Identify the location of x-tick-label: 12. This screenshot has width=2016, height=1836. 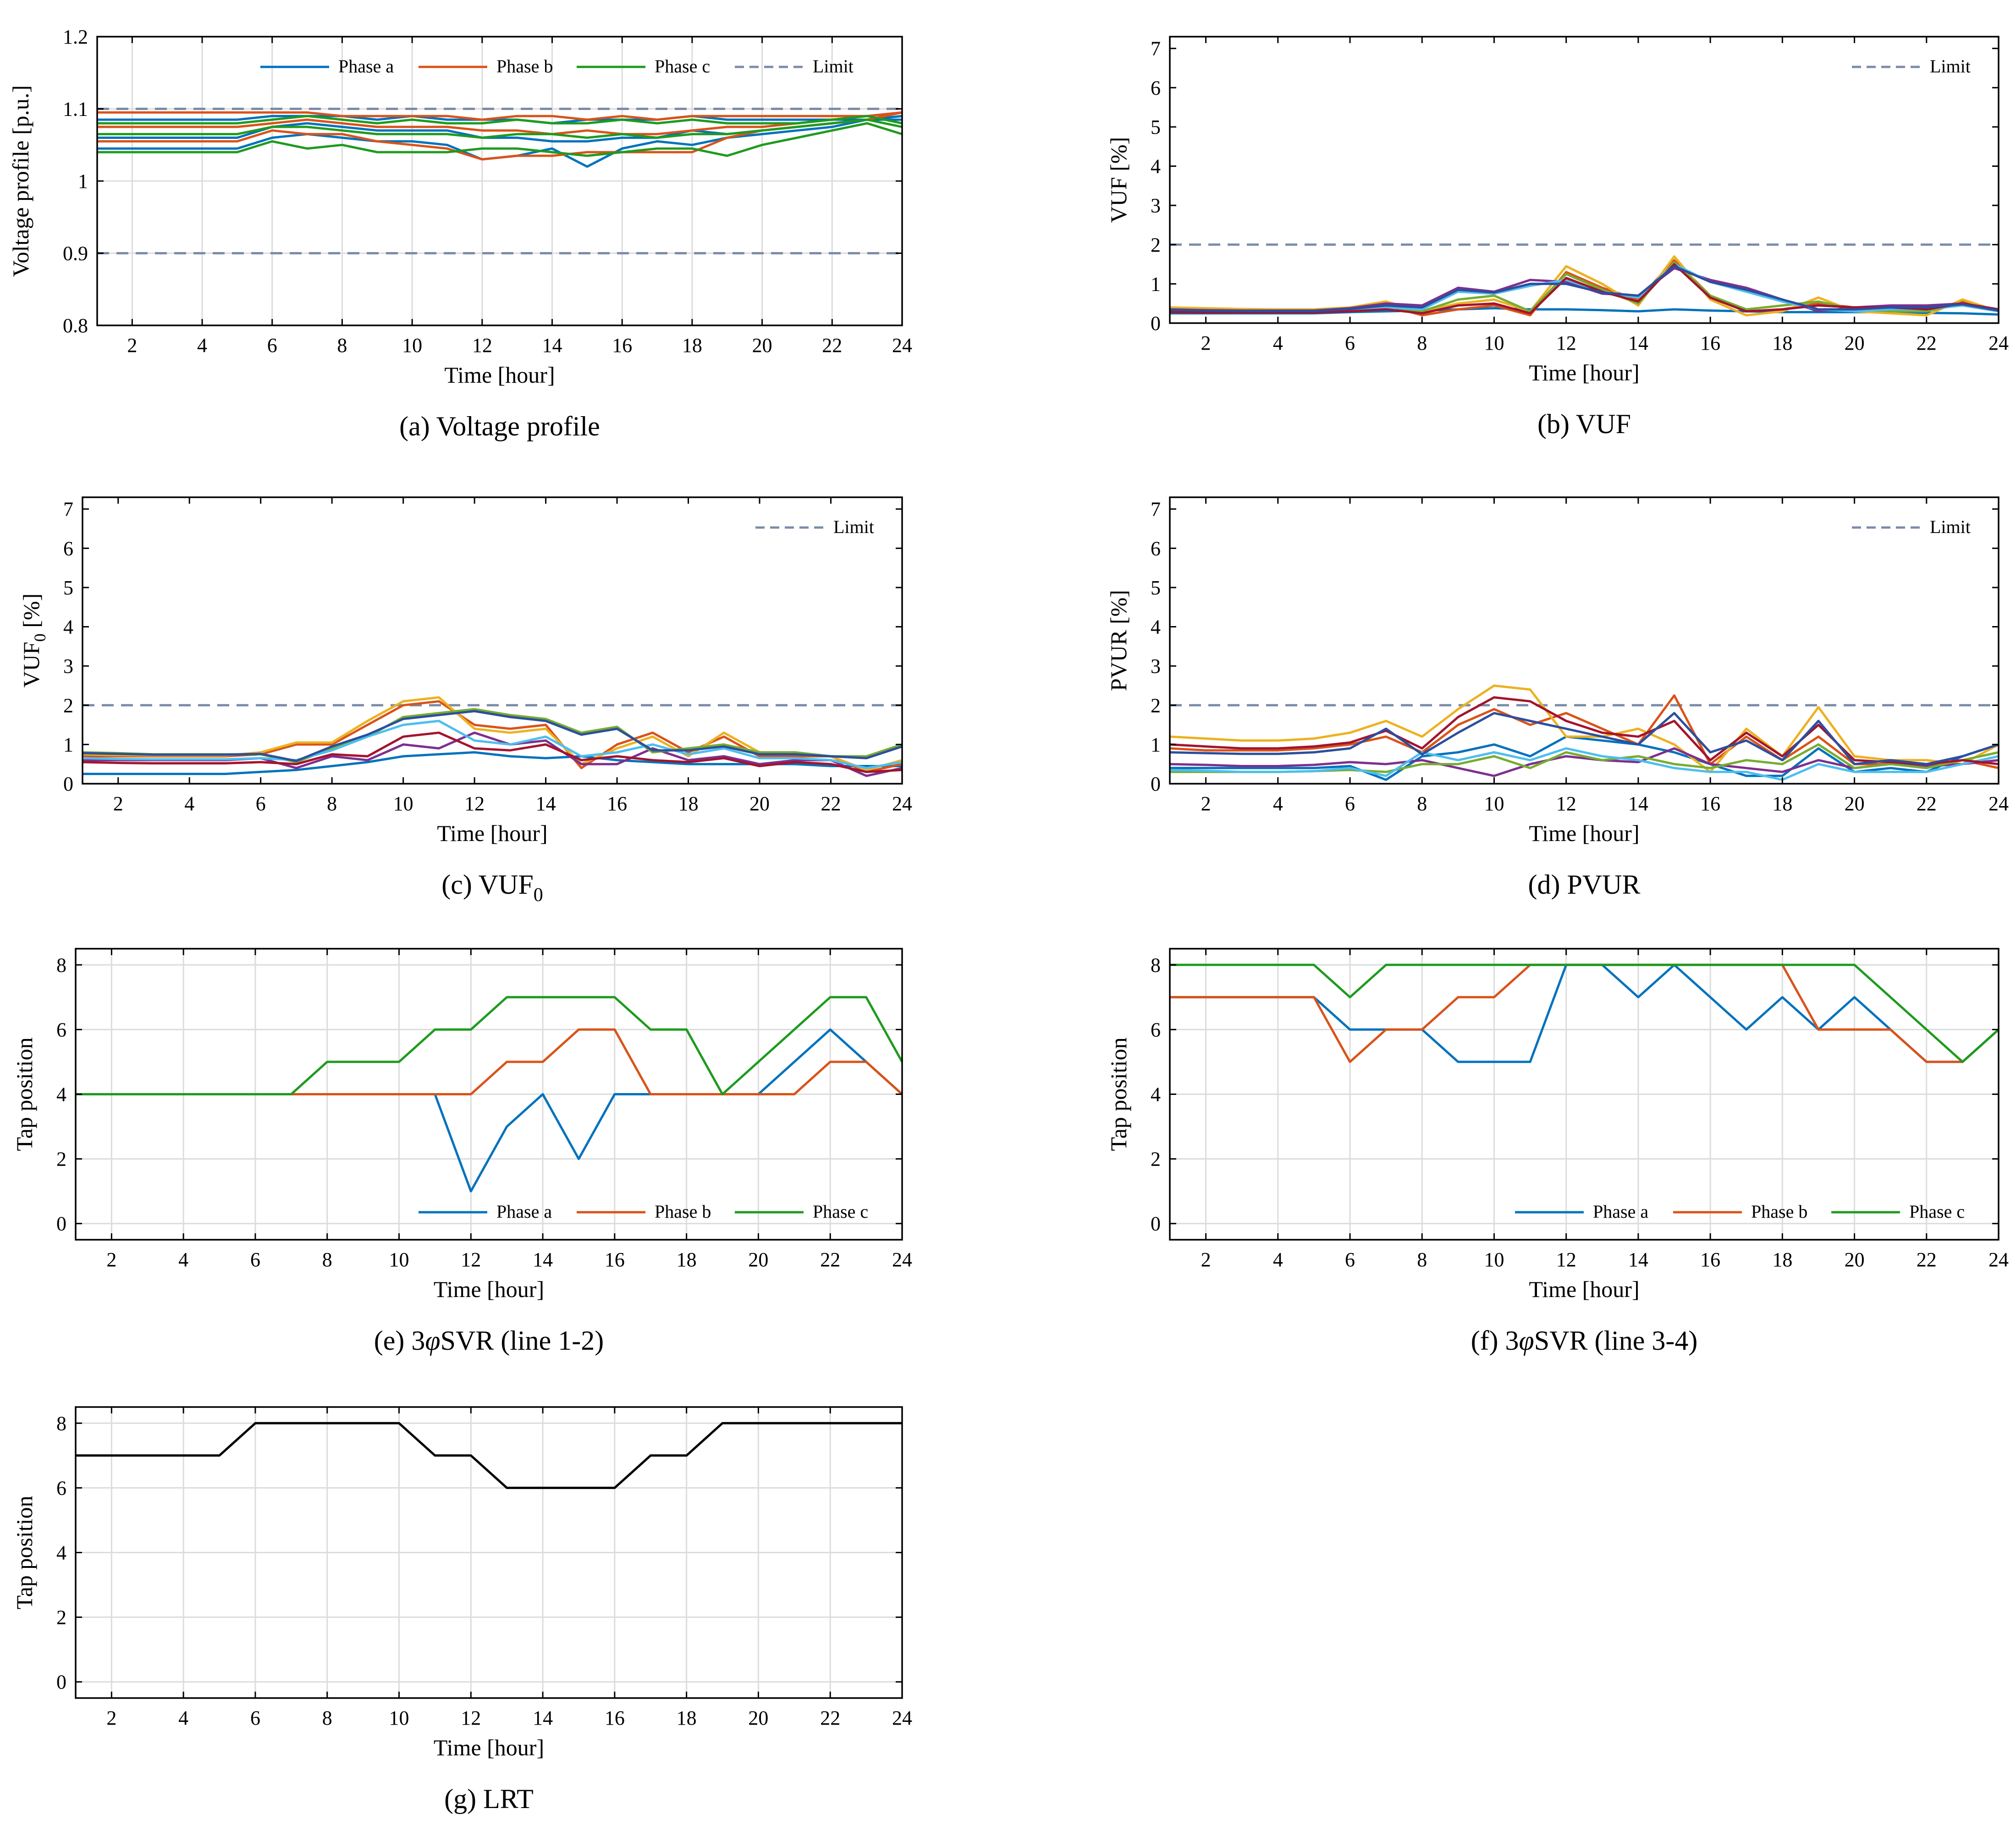
(482, 345).